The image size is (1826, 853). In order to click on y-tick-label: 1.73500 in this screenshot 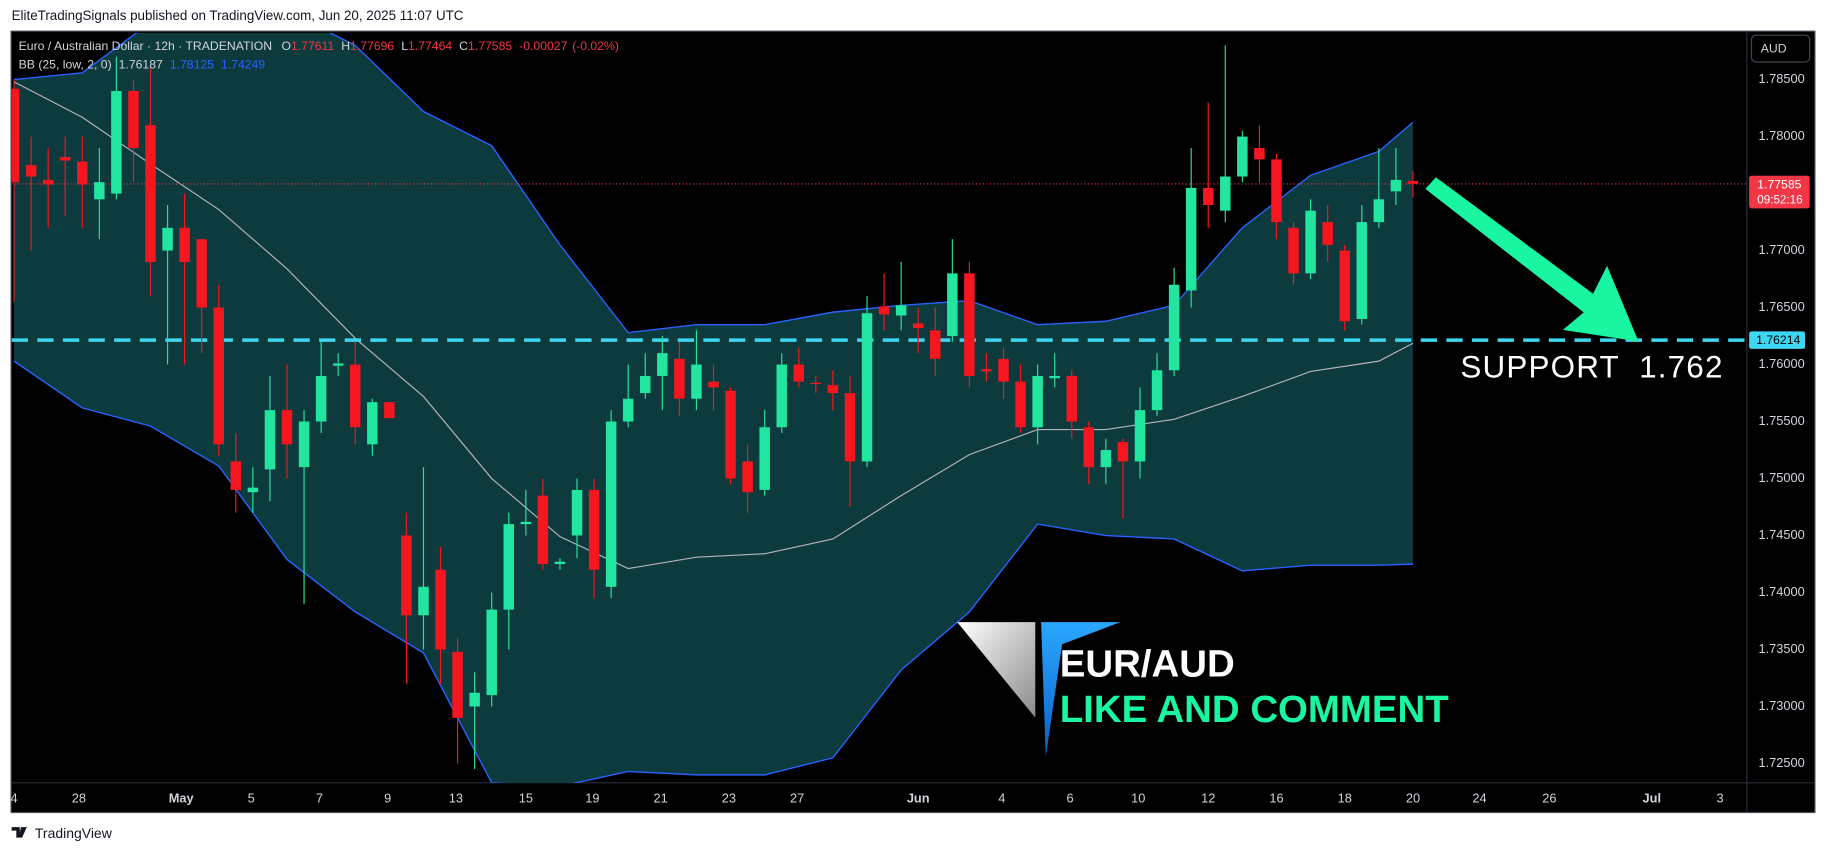, I will do `click(1781, 648)`.